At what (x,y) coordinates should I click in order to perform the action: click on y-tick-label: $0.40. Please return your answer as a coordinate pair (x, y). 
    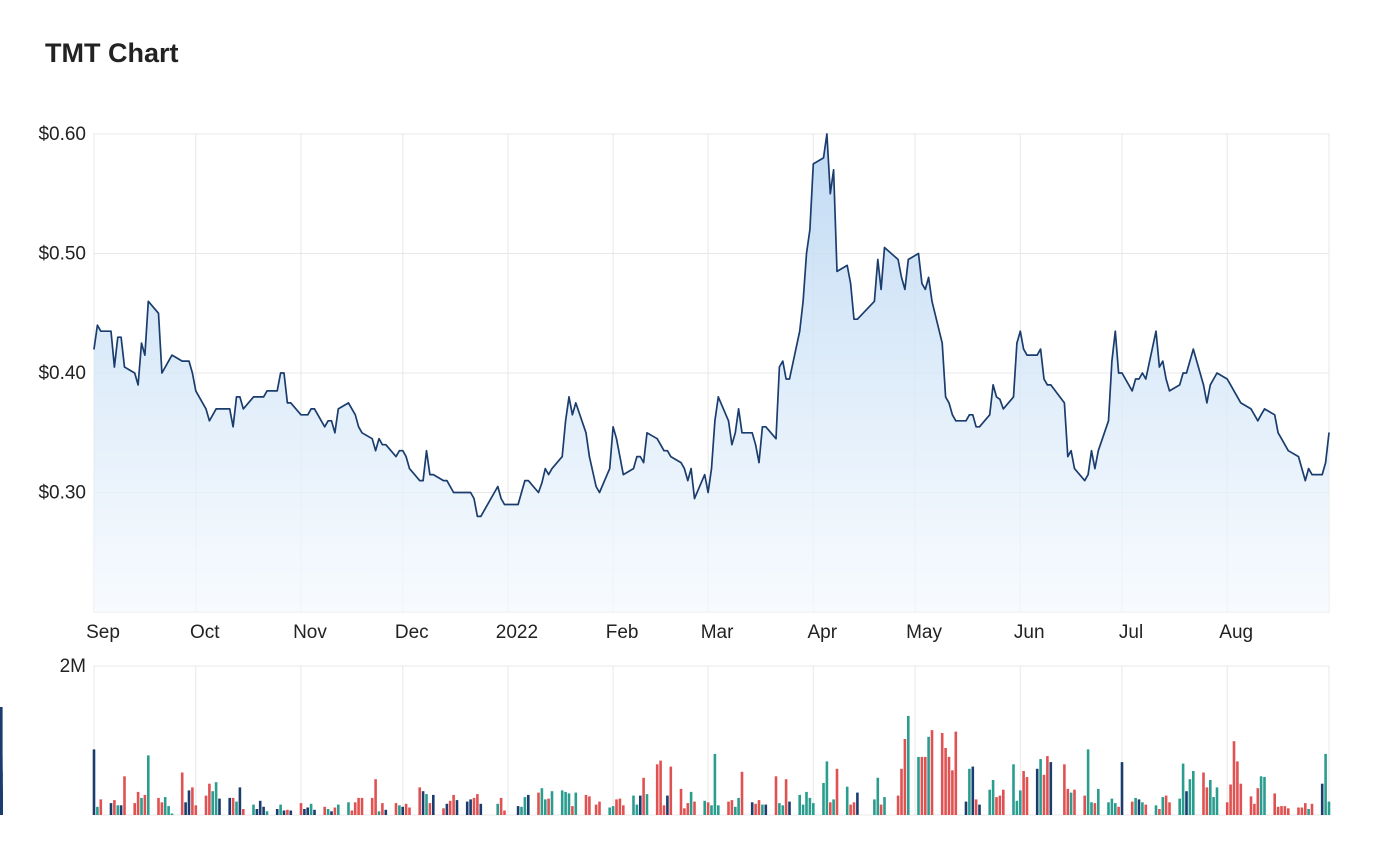
    Looking at the image, I should click on (62, 373).